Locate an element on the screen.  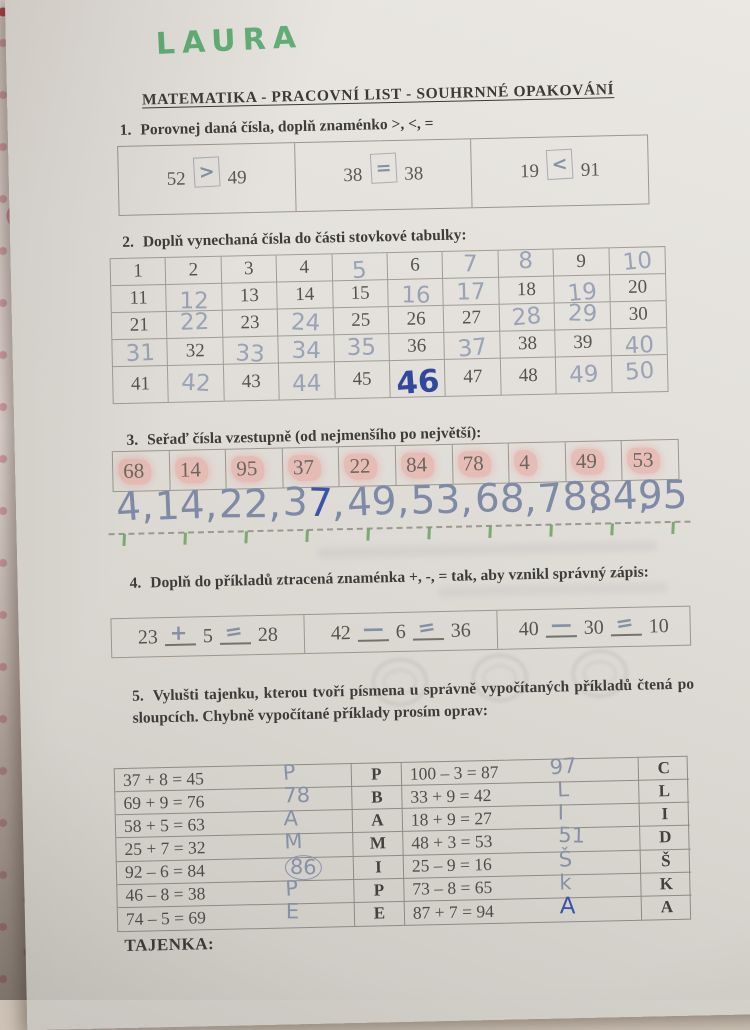
cell-number: 11 is located at coordinates (138, 298).